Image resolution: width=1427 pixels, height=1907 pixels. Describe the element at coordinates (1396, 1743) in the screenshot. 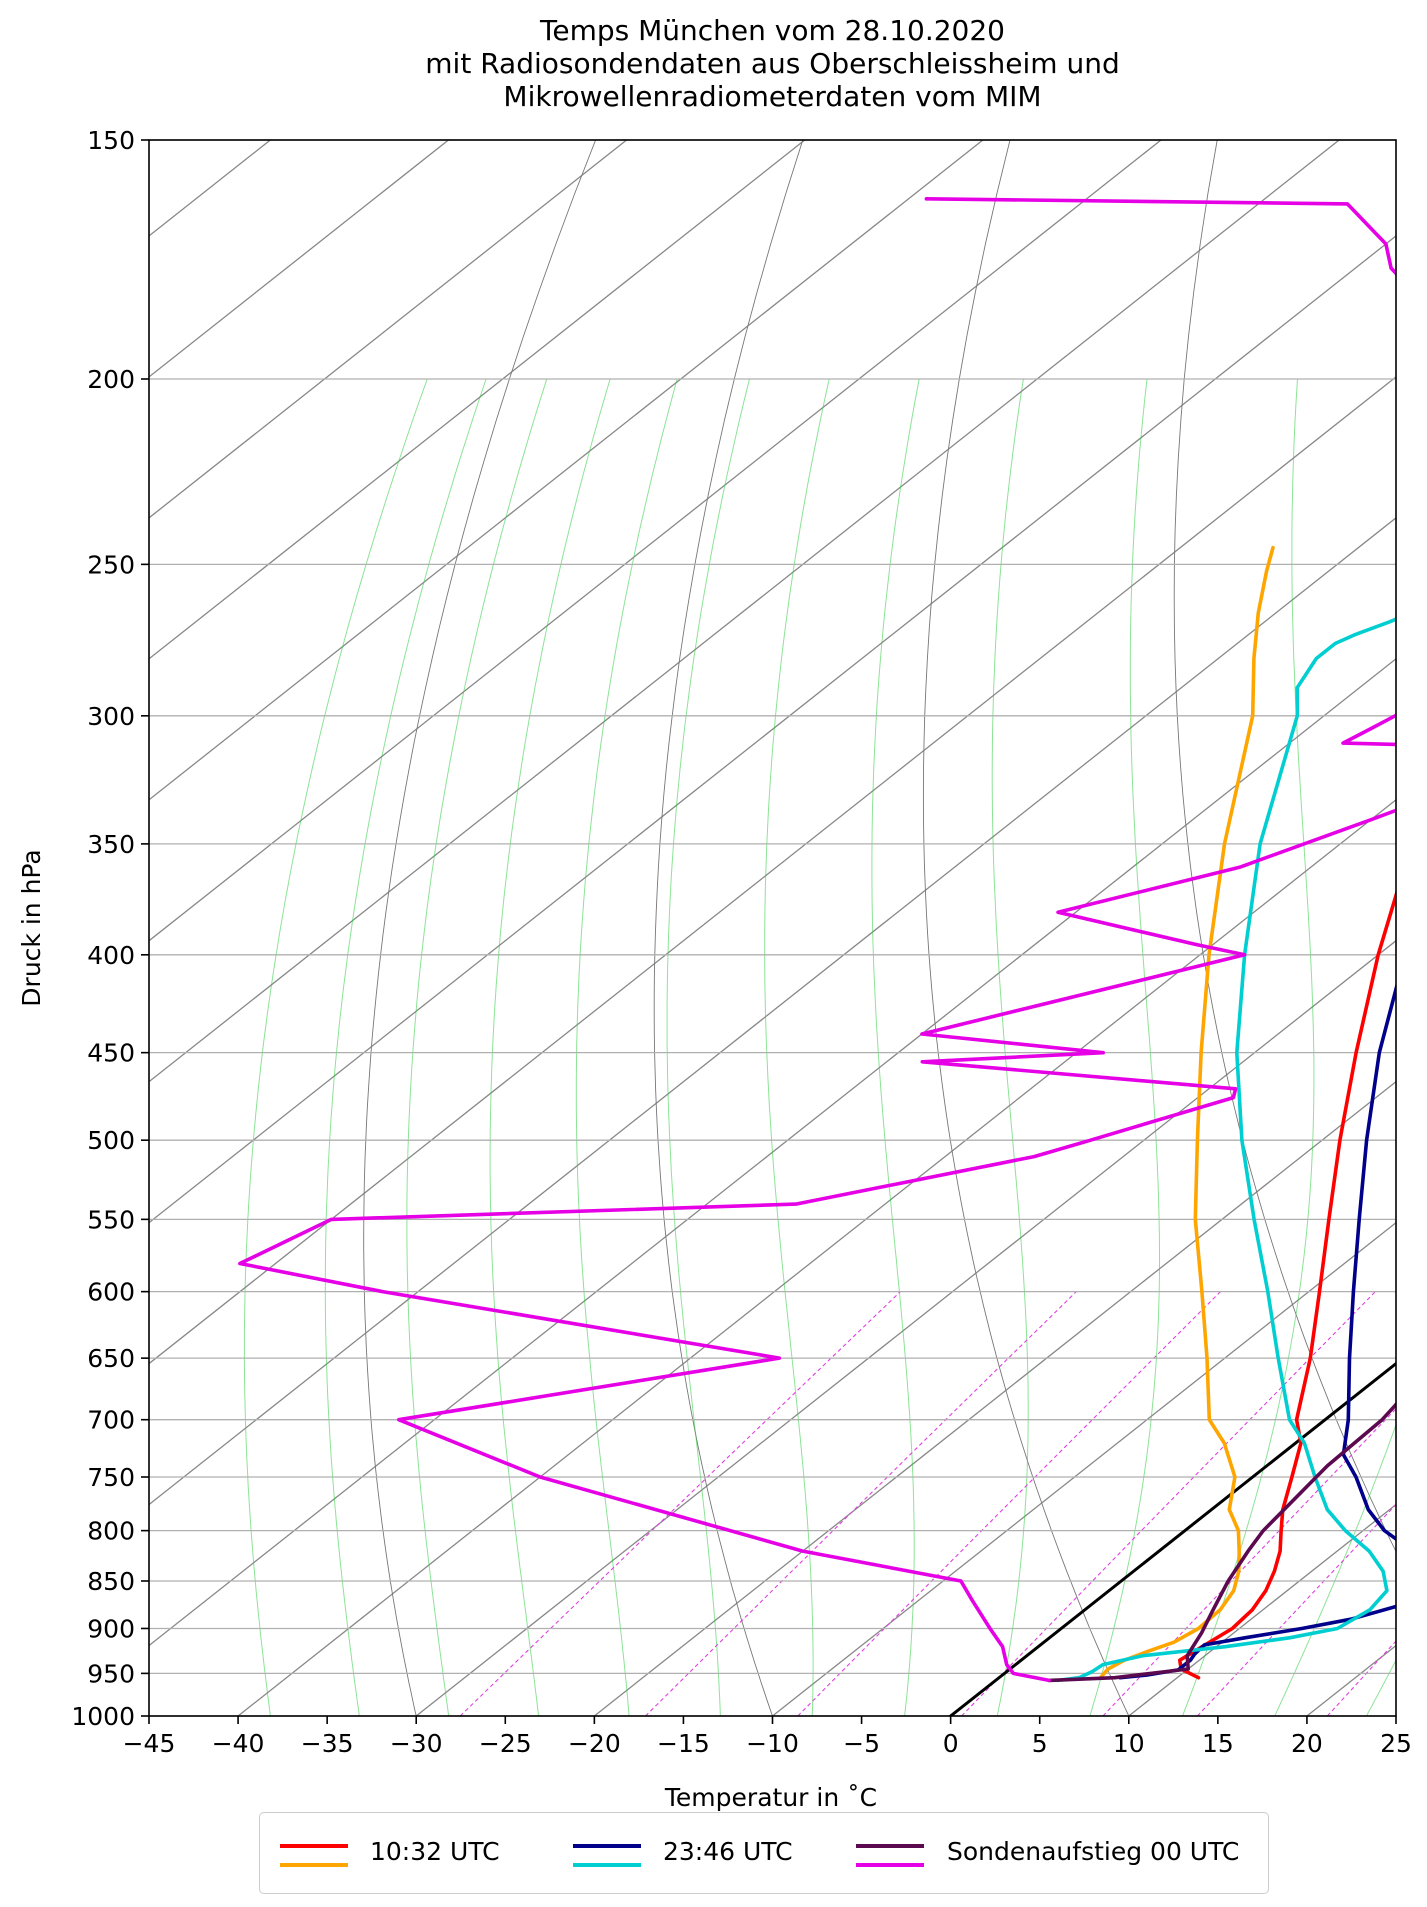

I see `x-tick-label: 25` at that location.